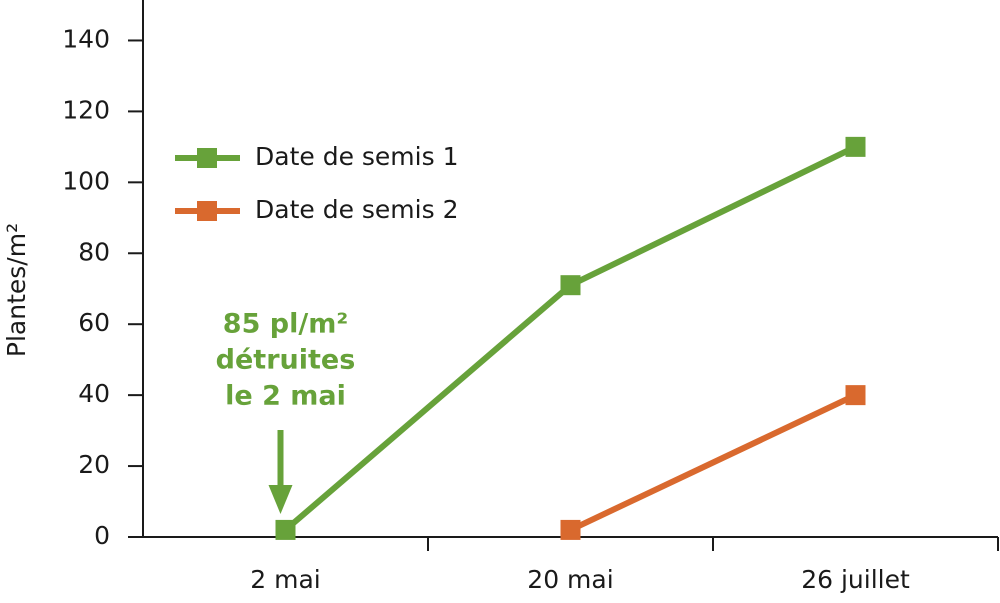 This screenshot has height=603, width=1000. Describe the element at coordinates (286, 360) in the screenshot. I see `annotation-text: détruites` at that location.